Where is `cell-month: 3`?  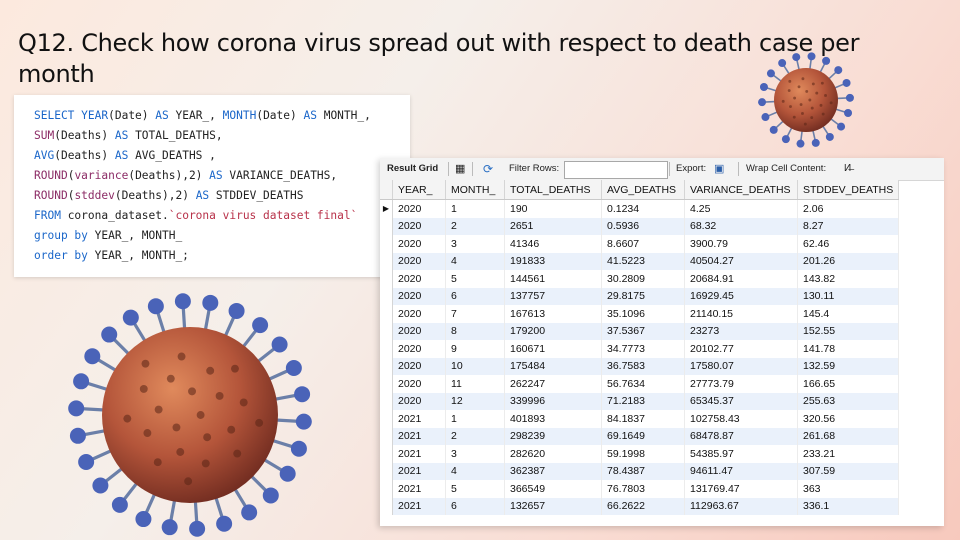 cell-month: 3 is located at coordinates (475, 244).